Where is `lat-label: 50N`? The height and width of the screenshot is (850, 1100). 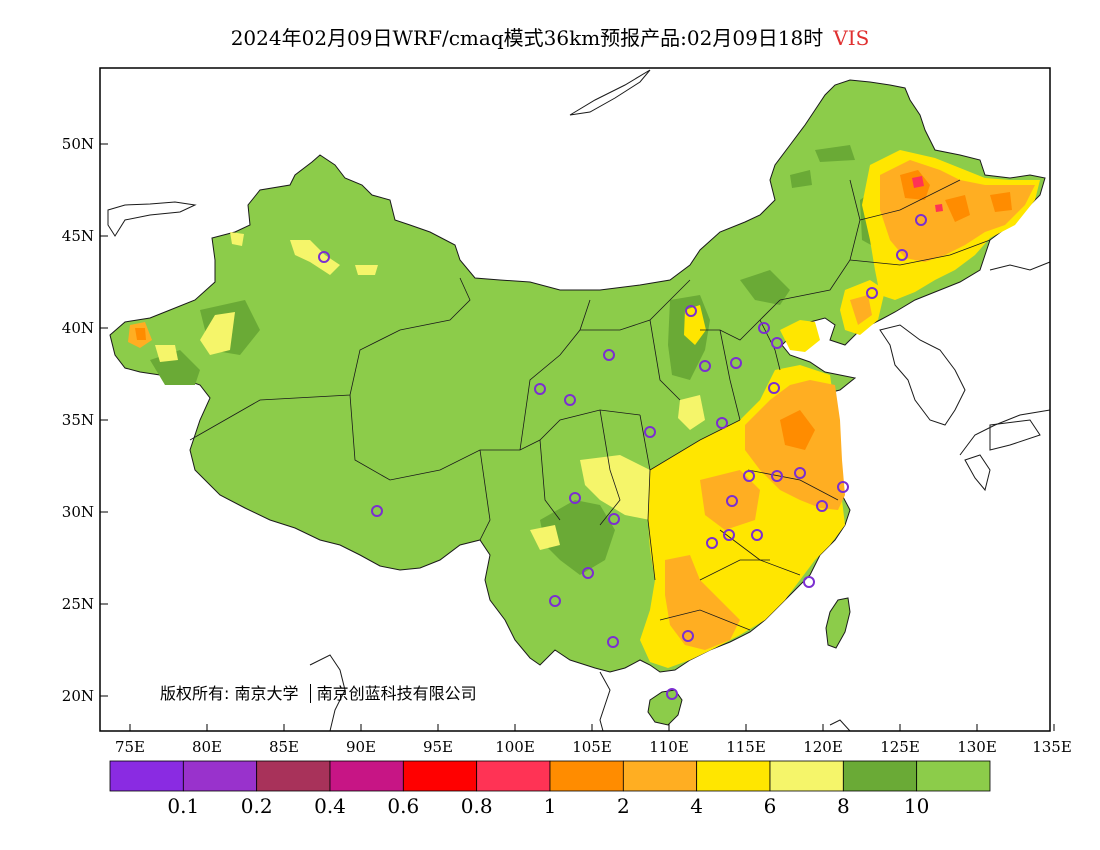
lat-label: 50N is located at coordinates (78, 144).